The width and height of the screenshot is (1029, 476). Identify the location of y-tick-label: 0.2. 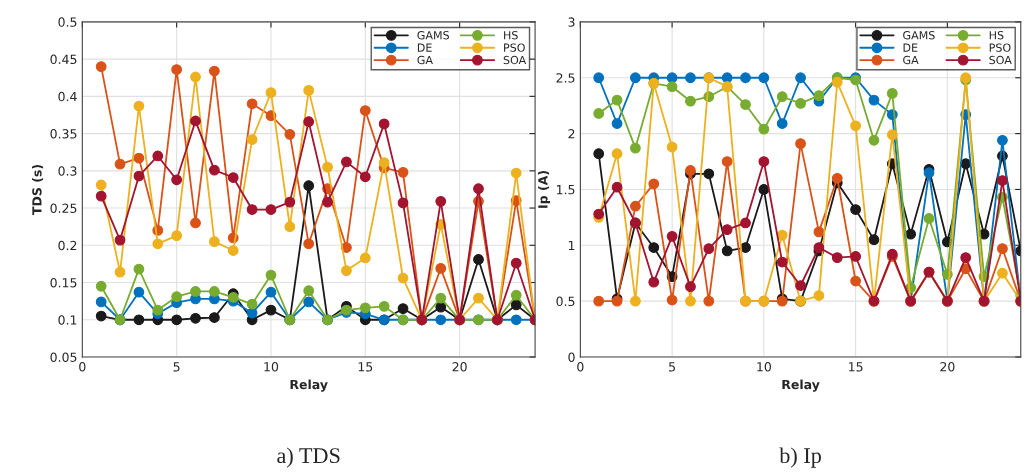
(67, 245).